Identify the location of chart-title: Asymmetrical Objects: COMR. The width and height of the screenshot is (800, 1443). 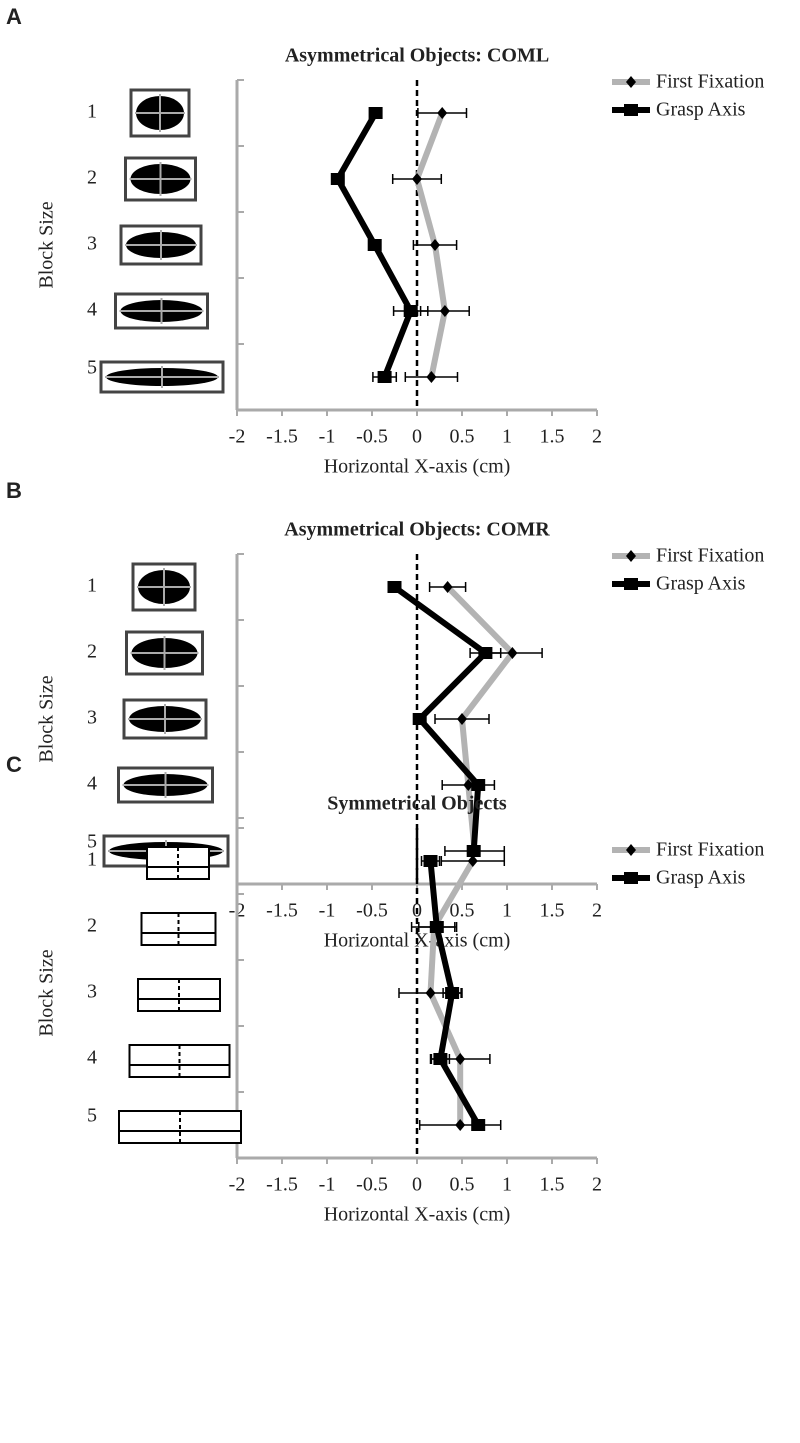
(417, 530).